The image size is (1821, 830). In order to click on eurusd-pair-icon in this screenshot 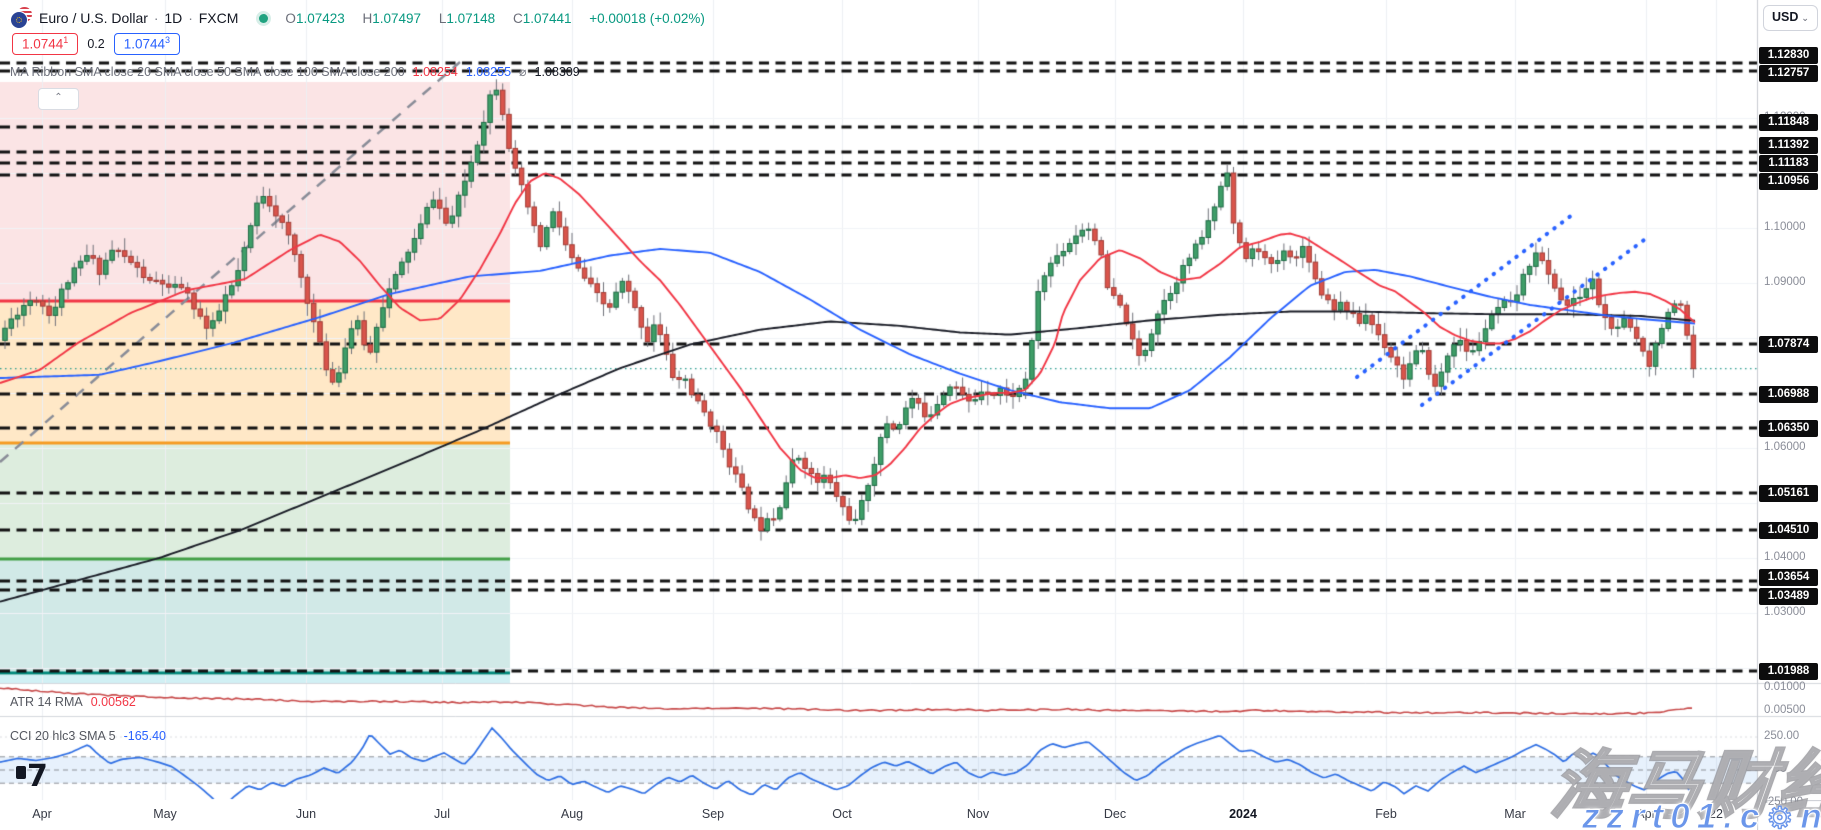, I will do `click(21, 18)`.